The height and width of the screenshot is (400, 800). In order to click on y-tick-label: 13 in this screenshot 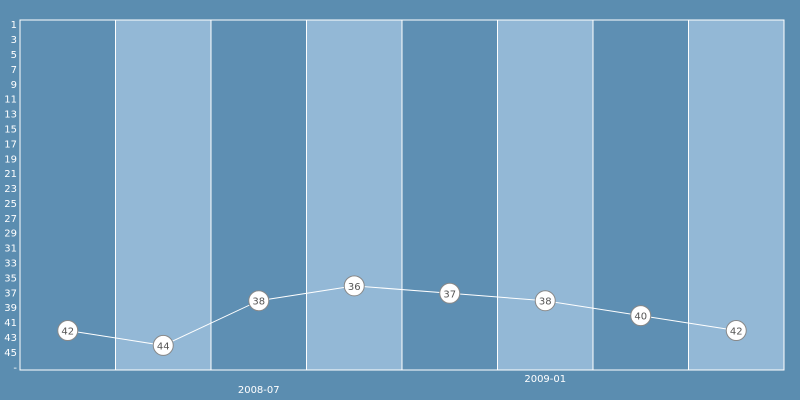, I will do `click(10, 115)`.